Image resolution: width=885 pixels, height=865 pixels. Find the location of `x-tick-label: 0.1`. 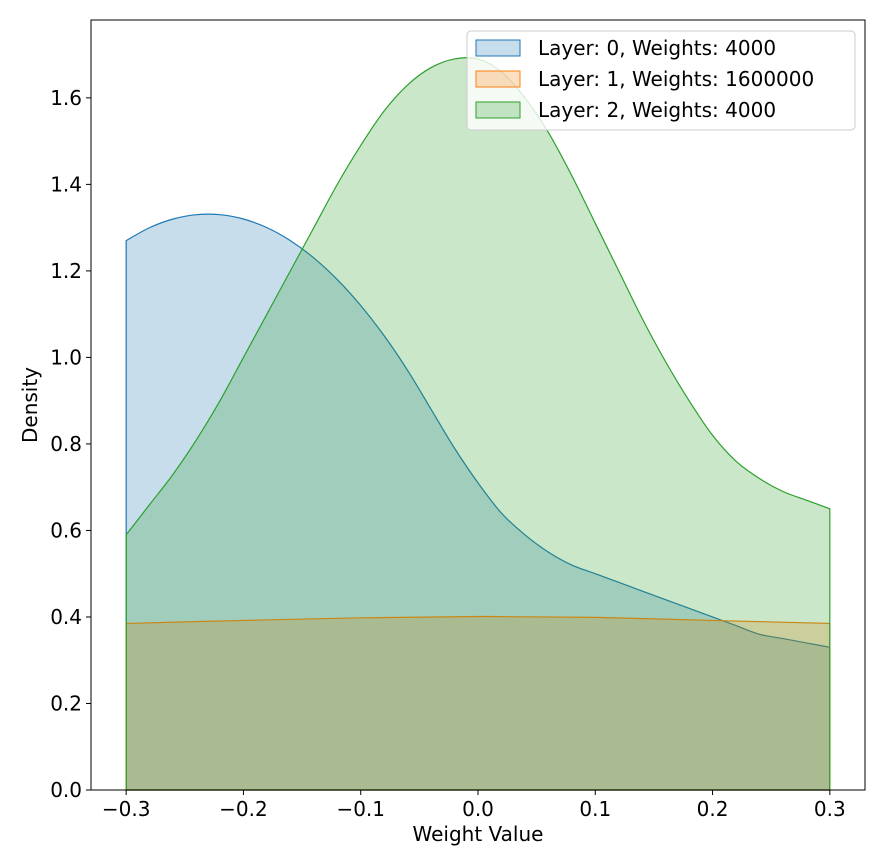

x-tick-label: 0.1 is located at coordinates (595, 809).